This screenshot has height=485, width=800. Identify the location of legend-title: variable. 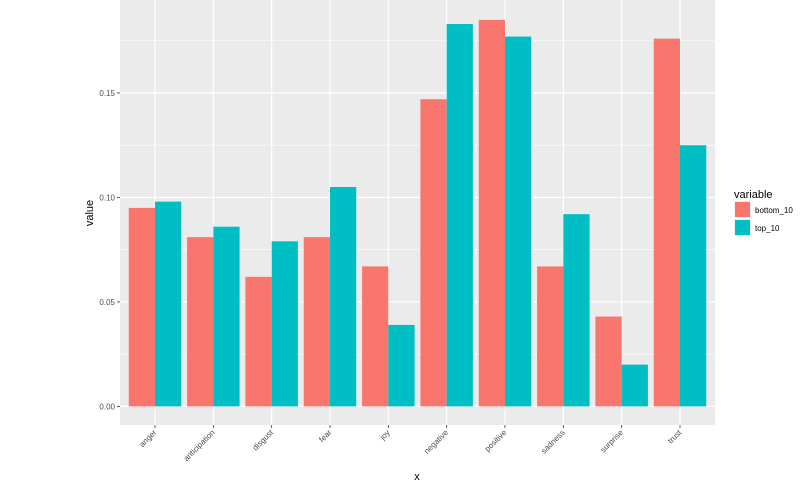
(753, 195).